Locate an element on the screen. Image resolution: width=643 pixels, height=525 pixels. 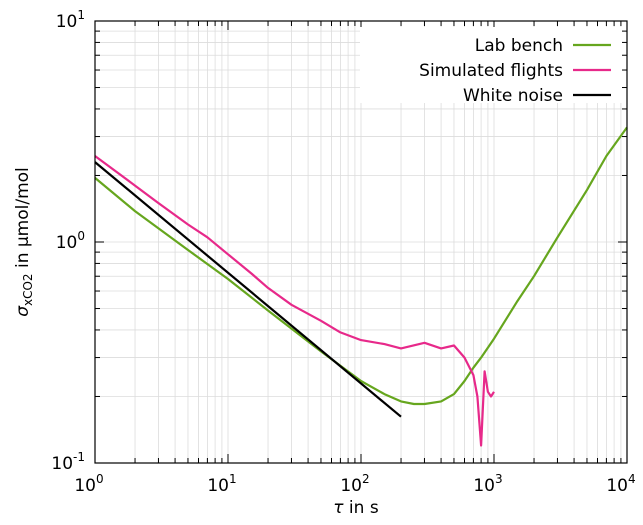
x-axis-label: τ in s is located at coordinates (356, 508).